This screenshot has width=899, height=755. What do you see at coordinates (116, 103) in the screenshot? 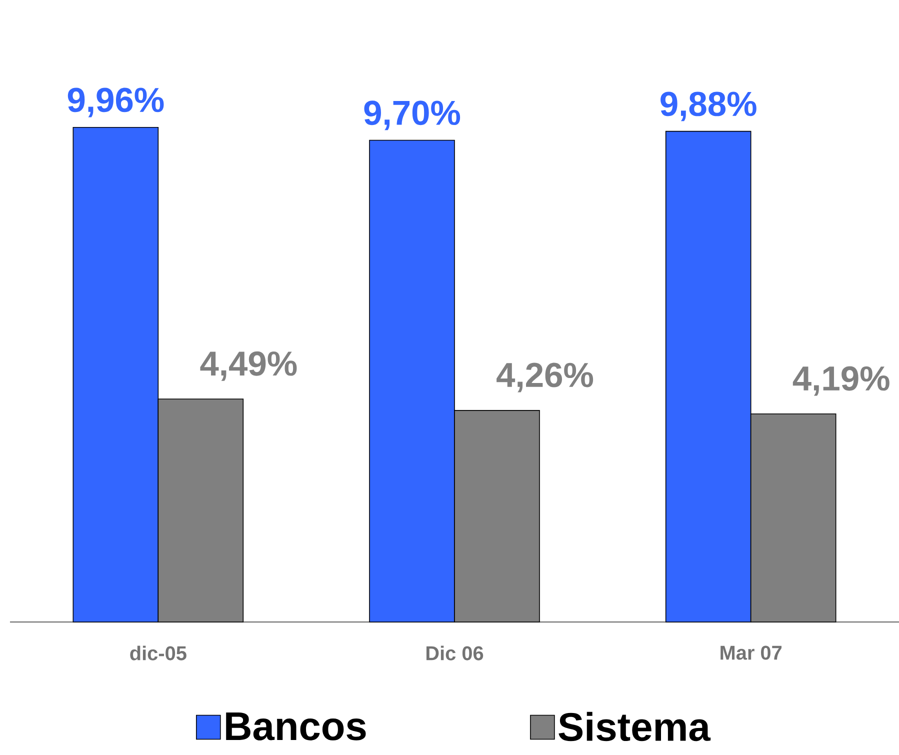
I see `data-label: 9,96%` at bounding box center [116, 103].